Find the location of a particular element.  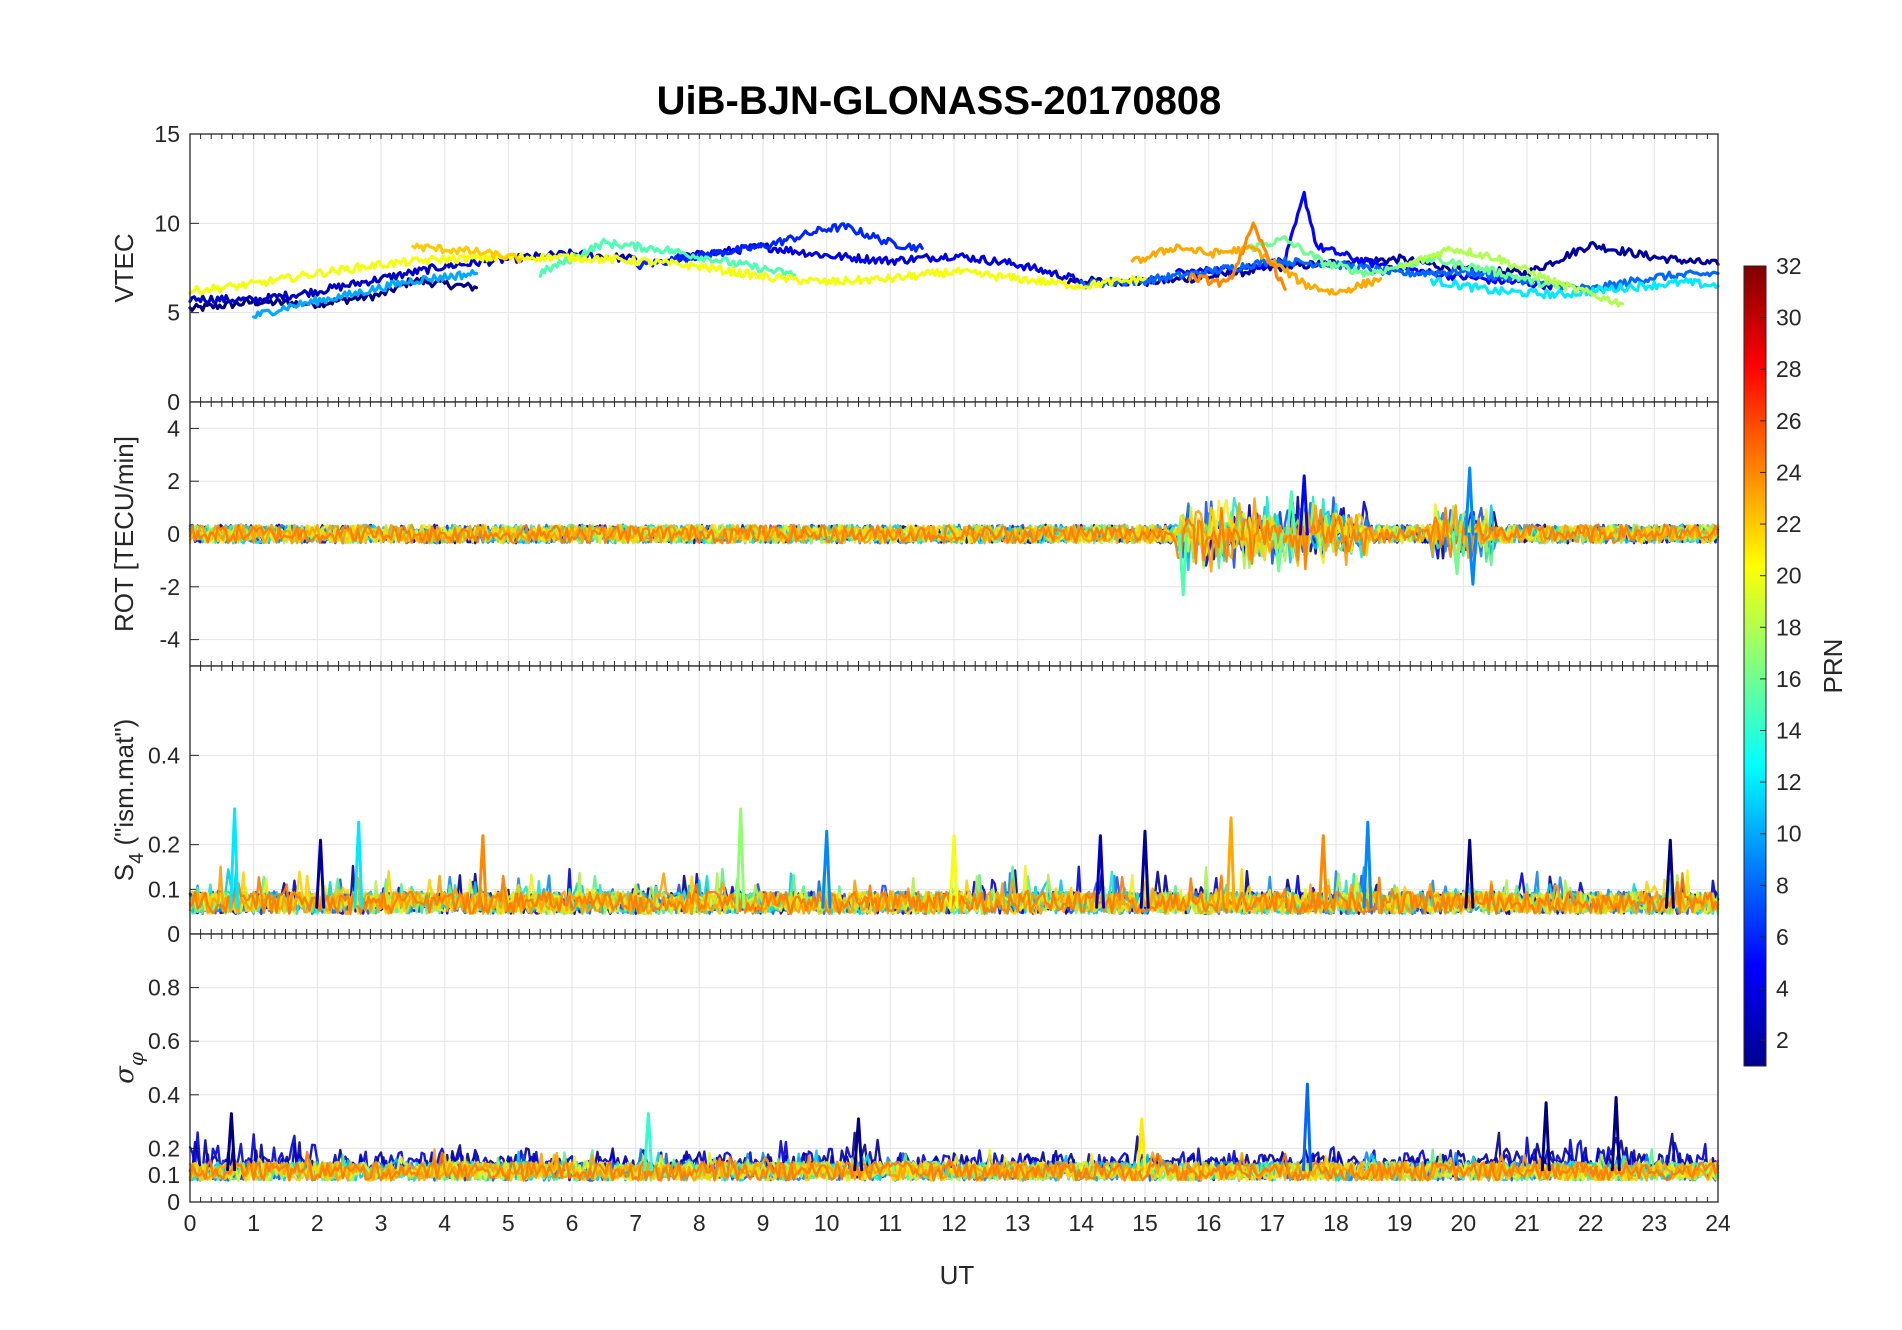

colorbar-tick-label: 24 is located at coordinates (1789, 472).